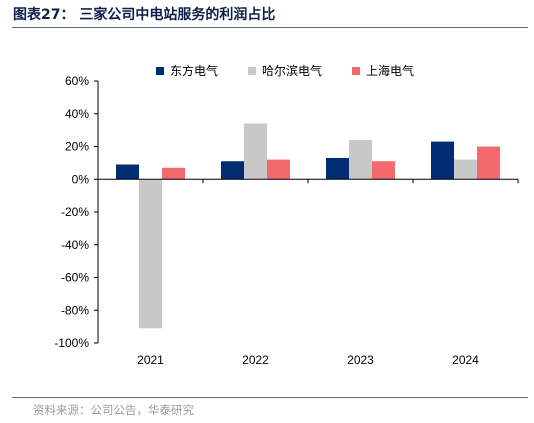  What do you see at coordinates (150, 360) in the screenshot?
I see `x-tick-label: 2021` at bounding box center [150, 360].